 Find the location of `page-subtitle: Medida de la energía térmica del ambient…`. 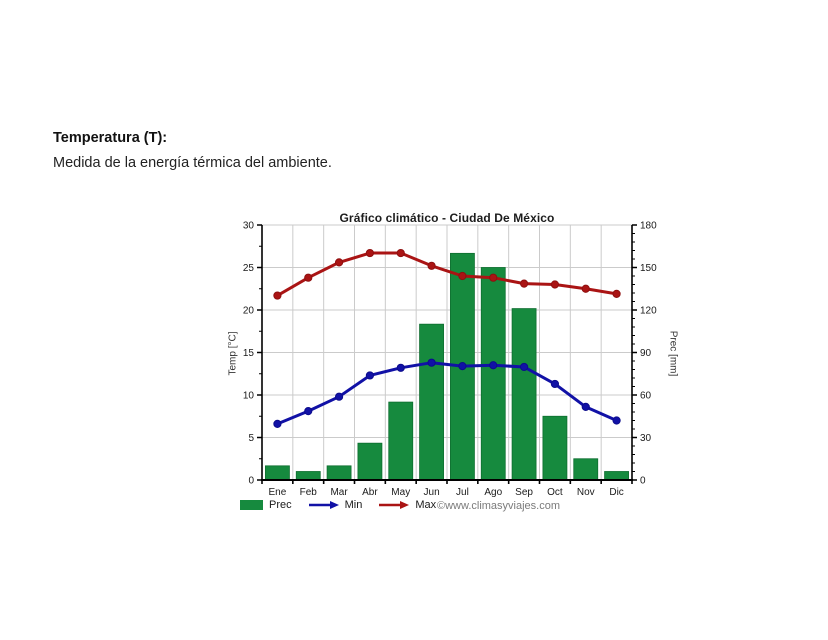

page-subtitle: Medida de la energía térmica del ambient… is located at coordinates (192, 162).